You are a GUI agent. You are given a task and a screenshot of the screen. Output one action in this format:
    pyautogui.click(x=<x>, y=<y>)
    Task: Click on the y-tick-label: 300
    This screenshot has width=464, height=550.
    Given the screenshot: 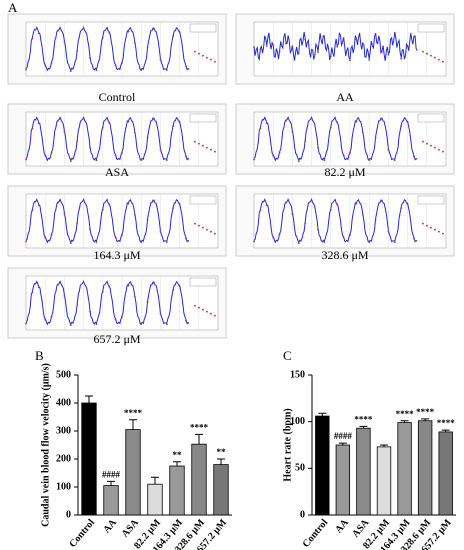 What is the action you would take?
    pyautogui.click(x=63, y=430)
    